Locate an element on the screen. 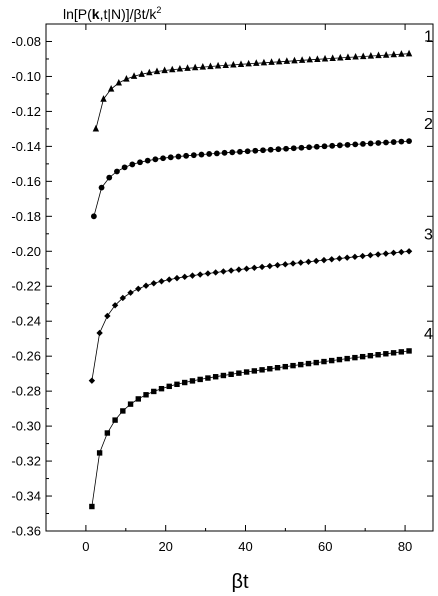 This screenshot has width=438, height=596. y-tick-label: -0.34 is located at coordinates (26, 496).